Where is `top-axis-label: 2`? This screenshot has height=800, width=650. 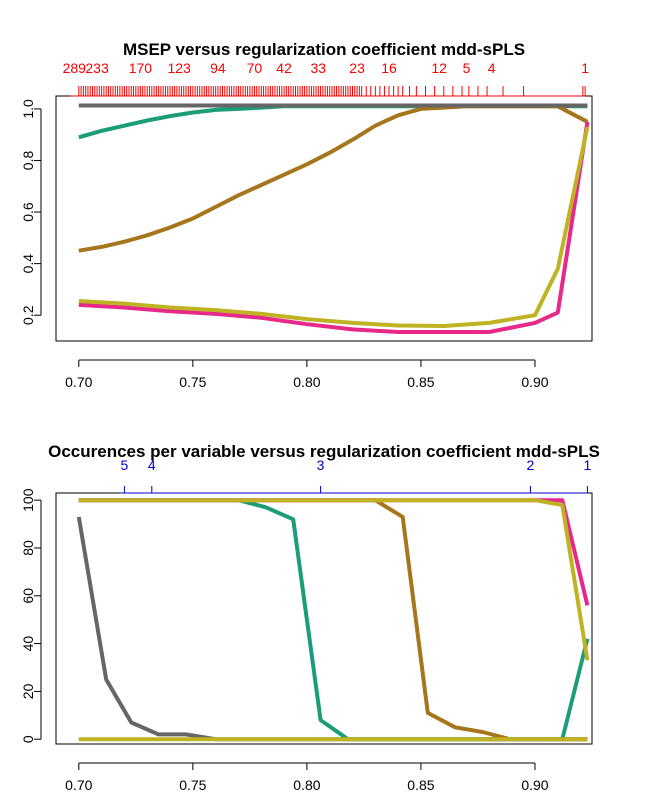 top-axis-label: 2 is located at coordinates (531, 465).